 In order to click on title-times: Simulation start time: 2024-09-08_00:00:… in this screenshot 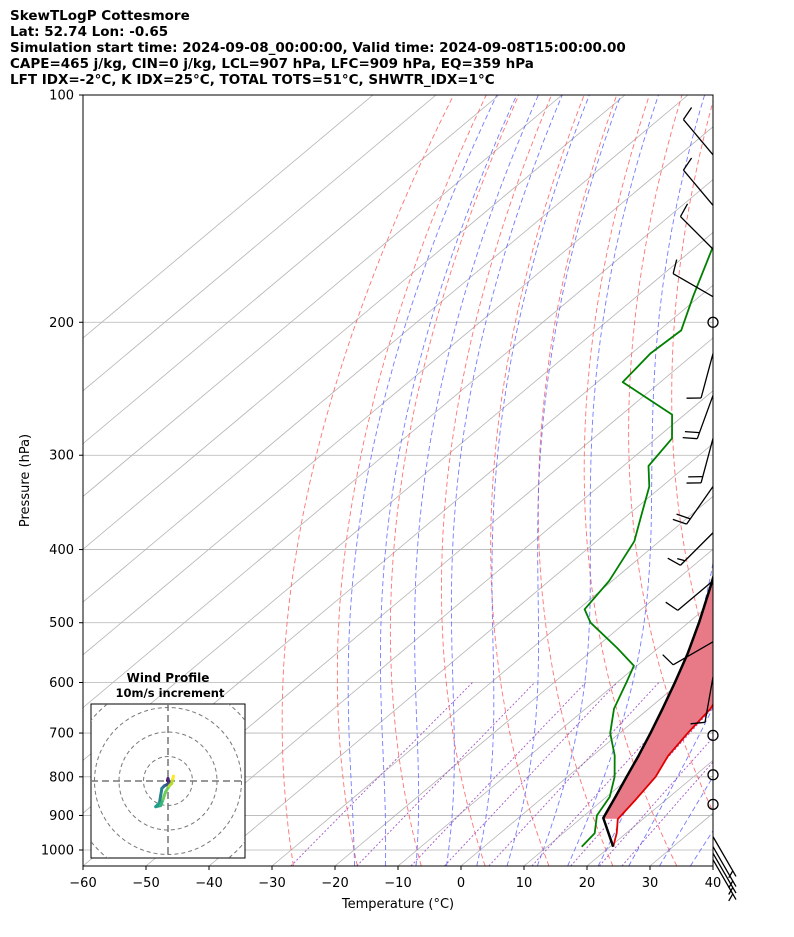, I will do `click(318, 48)`.